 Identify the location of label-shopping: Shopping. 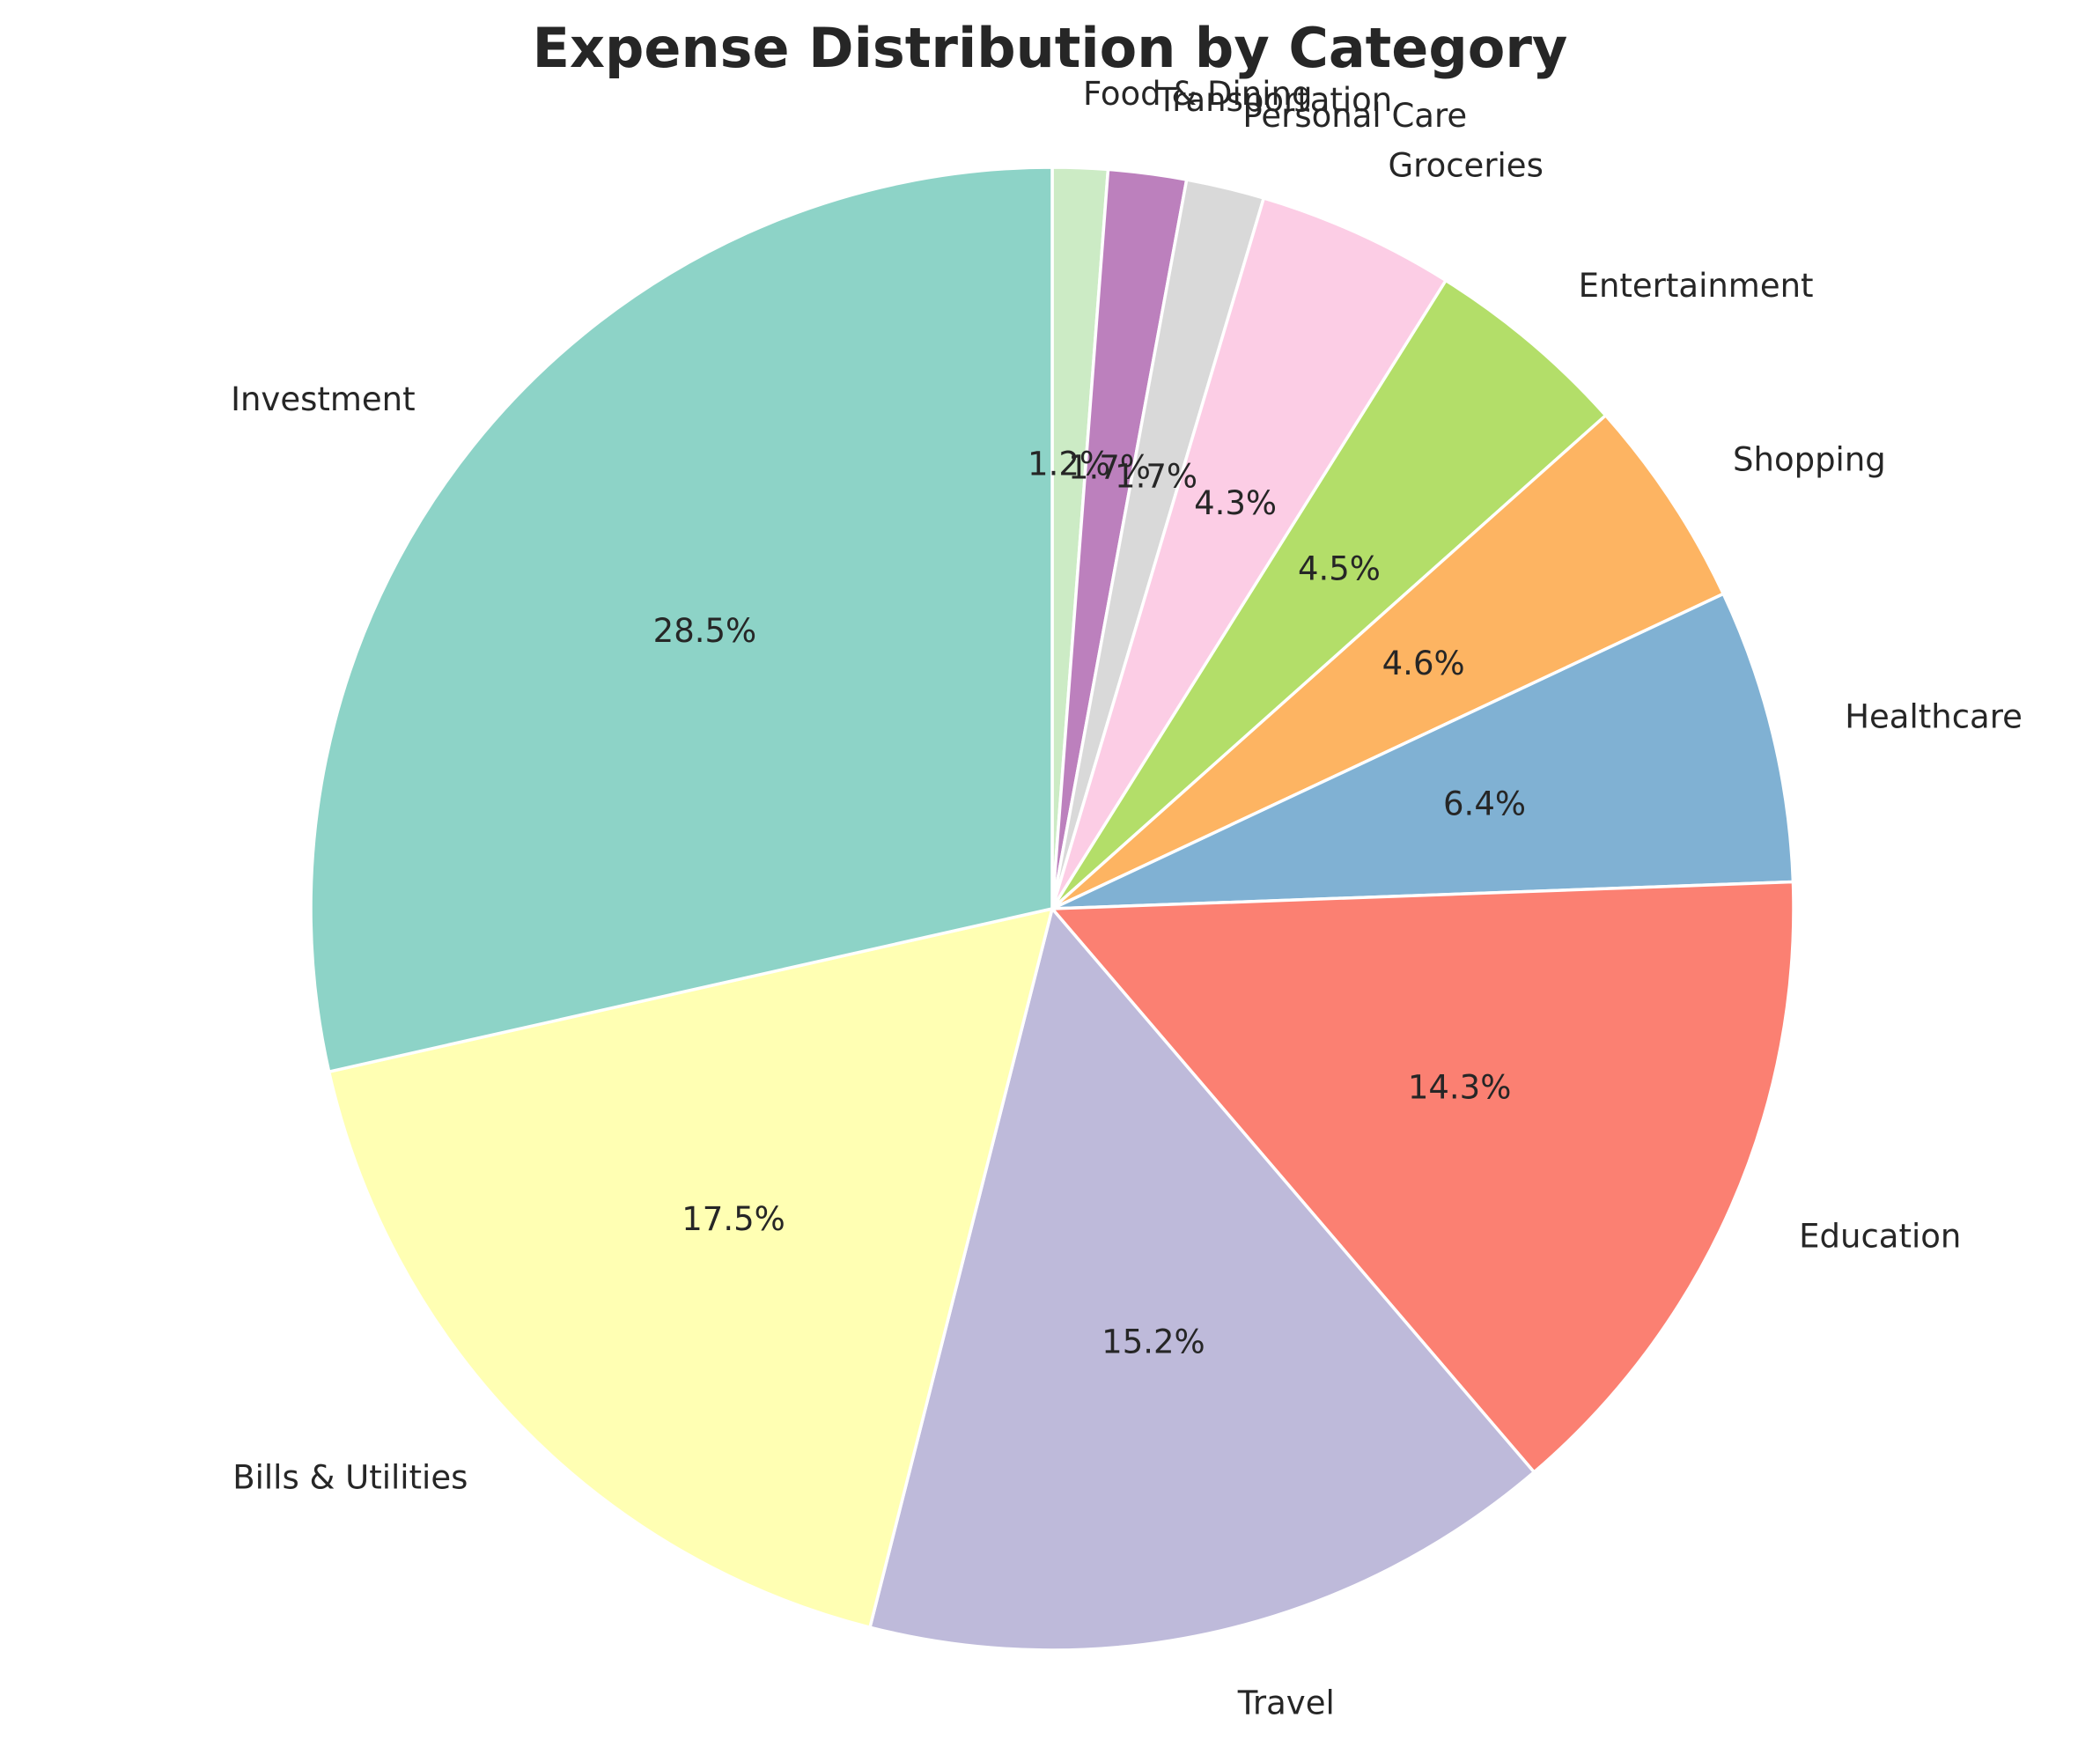
(1809, 459).